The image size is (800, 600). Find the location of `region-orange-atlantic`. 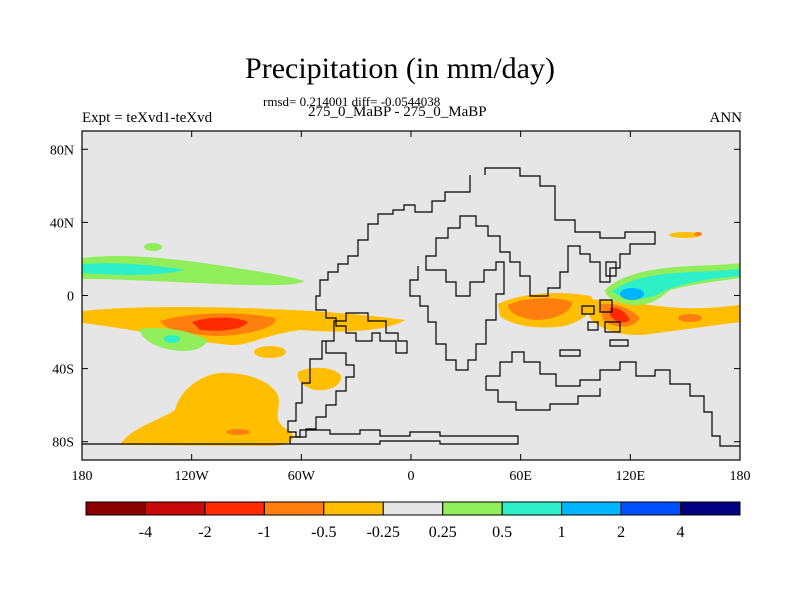

region-orange-atlantic is located at coordinates (319, 379).